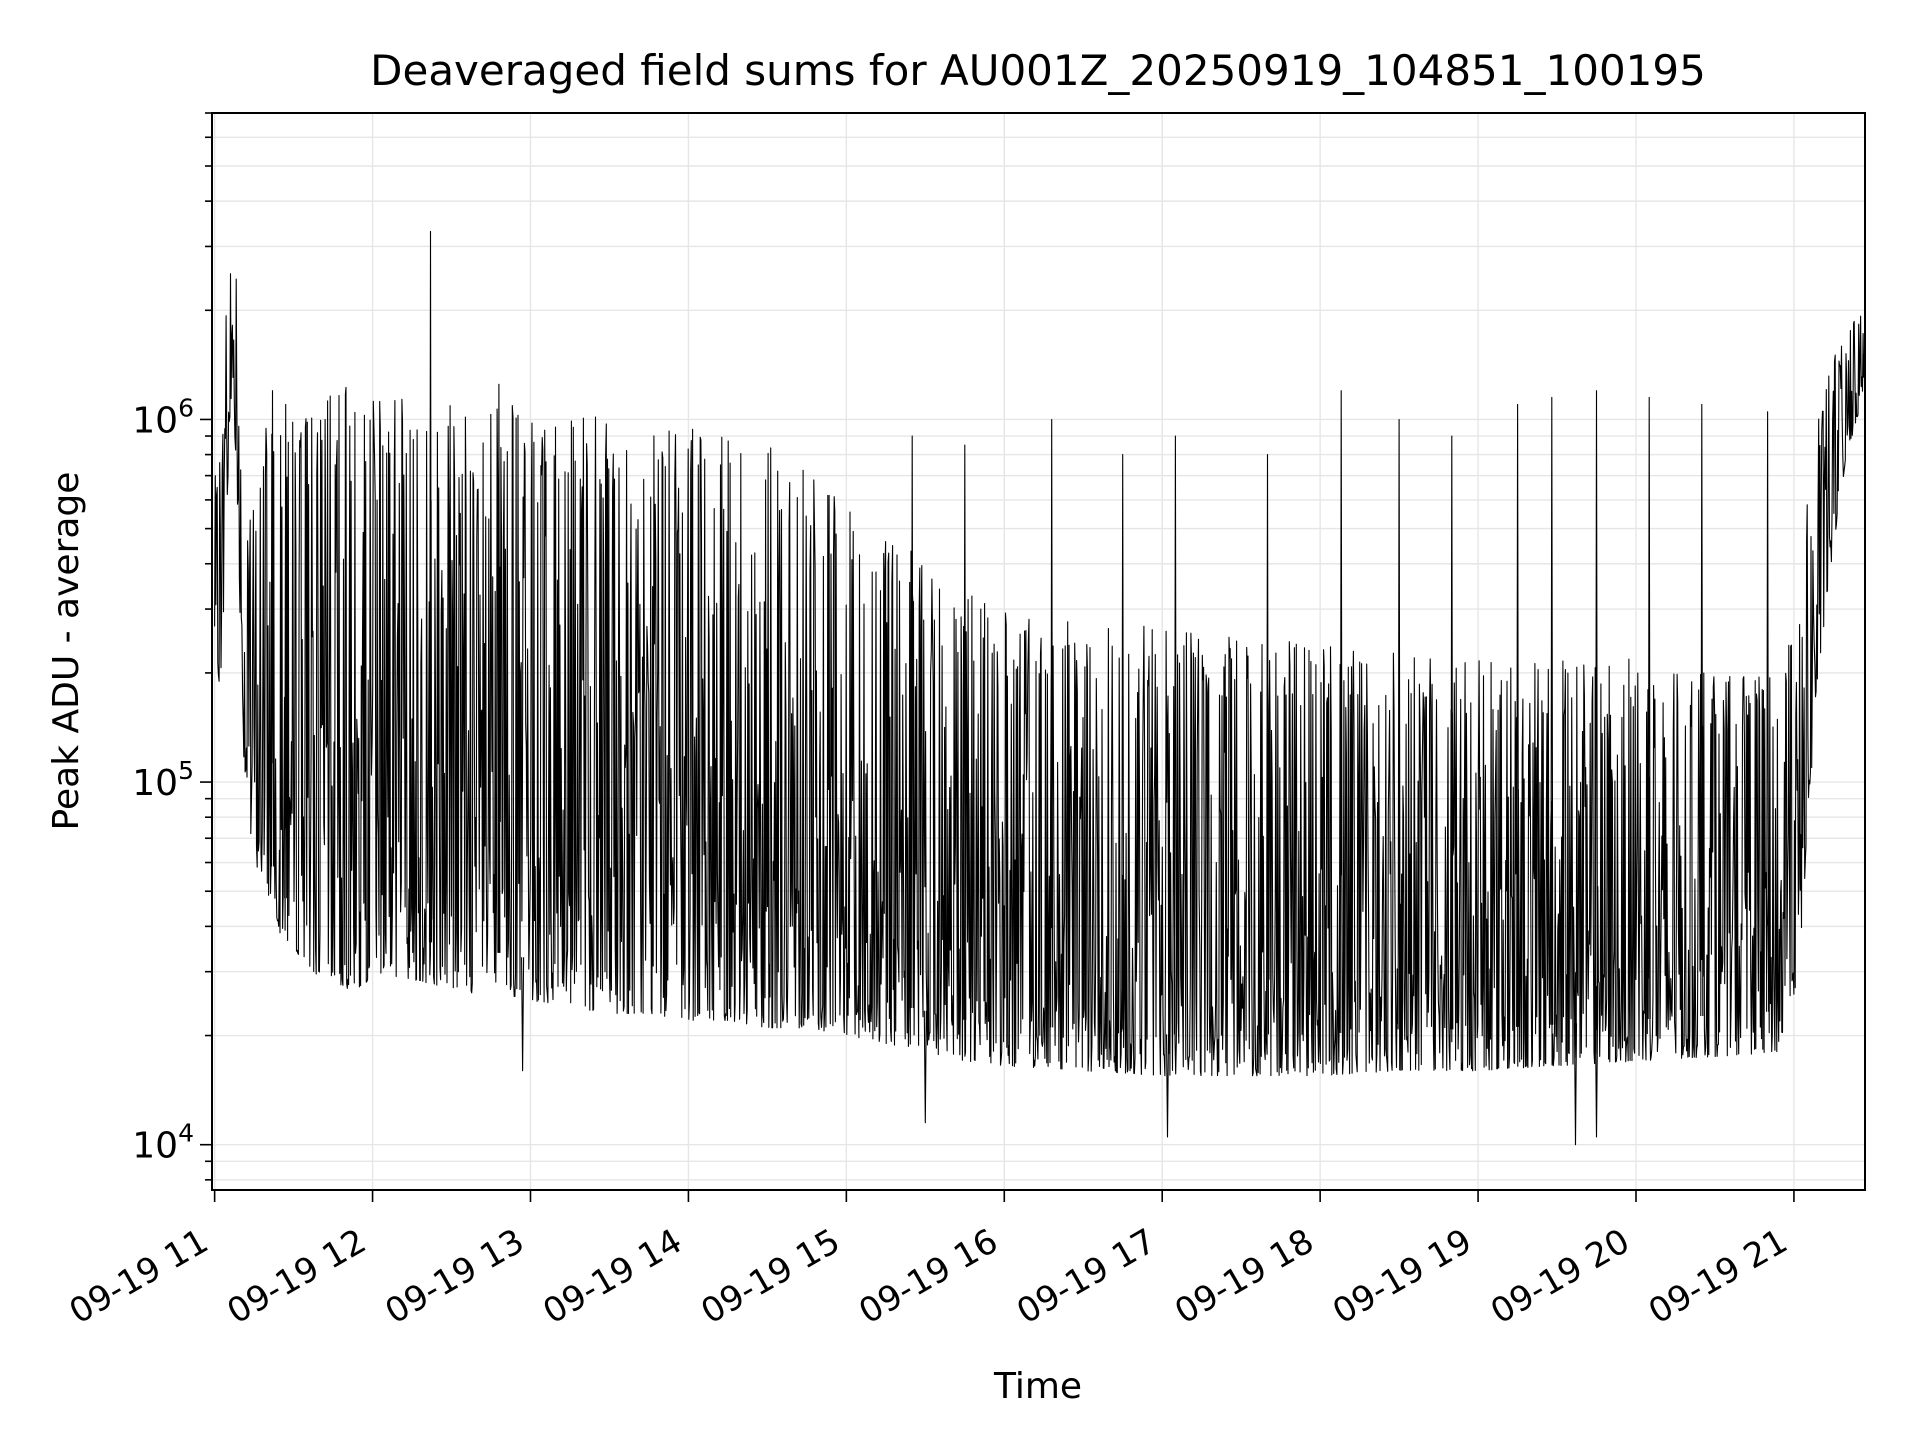 This screenshot has width=1920, height=1440. Describe the element at coordinates (172, 646) in the screenshot. I see `y-axis-ticks: 10⁴ 10⁵ 10⁶` at that location.